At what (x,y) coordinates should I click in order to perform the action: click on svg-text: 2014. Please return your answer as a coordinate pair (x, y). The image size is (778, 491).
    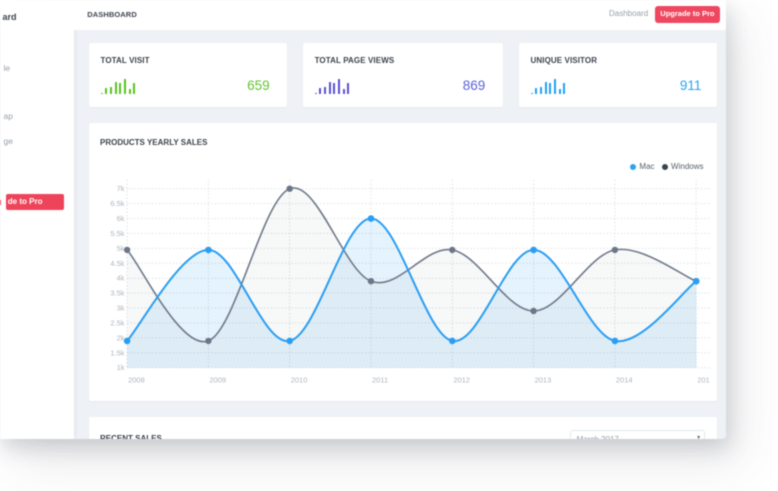
    Looking at the image, I should click on (623, 379).